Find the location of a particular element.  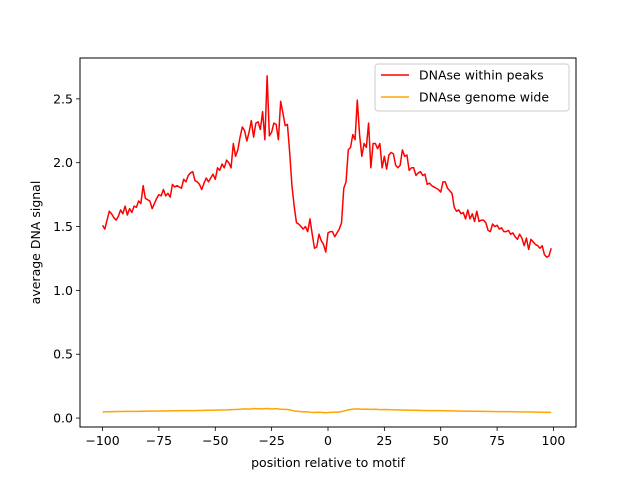

x-tick-label: −25 is located at coordinates (271, 440).